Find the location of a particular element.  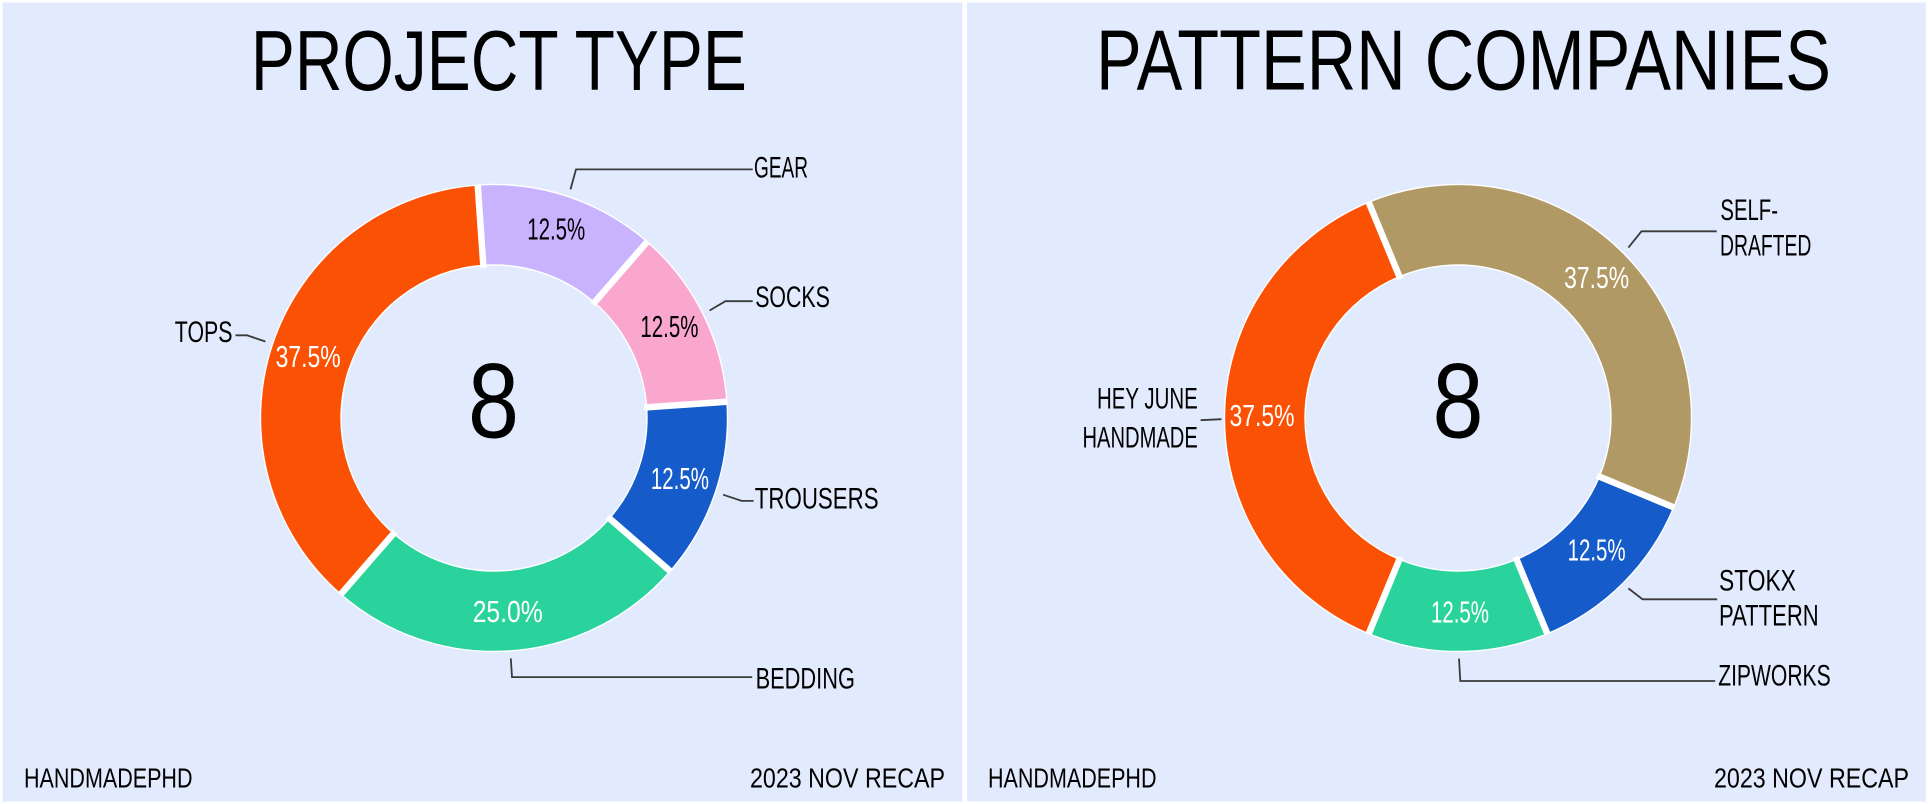

svg-text: ZIPWORKS is located at coordinates (1774, 675).